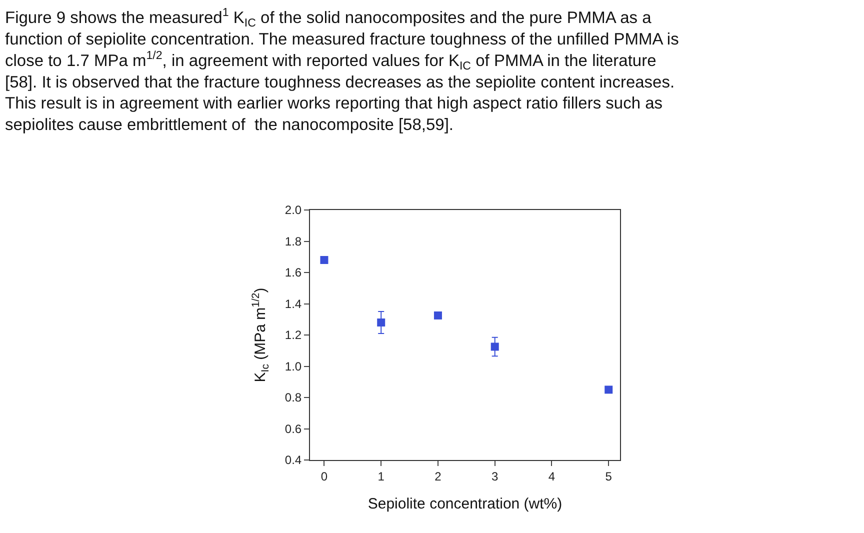 This screenshot has height=533, width=864. I want to click on y-tick-label: 2.0, so click(293, 210).